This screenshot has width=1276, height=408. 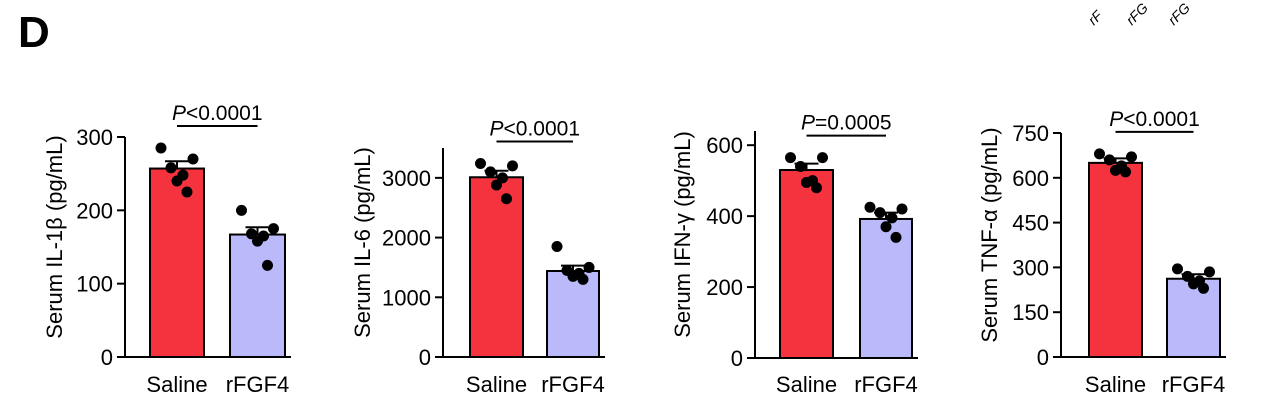 I want to click on p-value-label: P=0.0005, so click(x=846, y=123).